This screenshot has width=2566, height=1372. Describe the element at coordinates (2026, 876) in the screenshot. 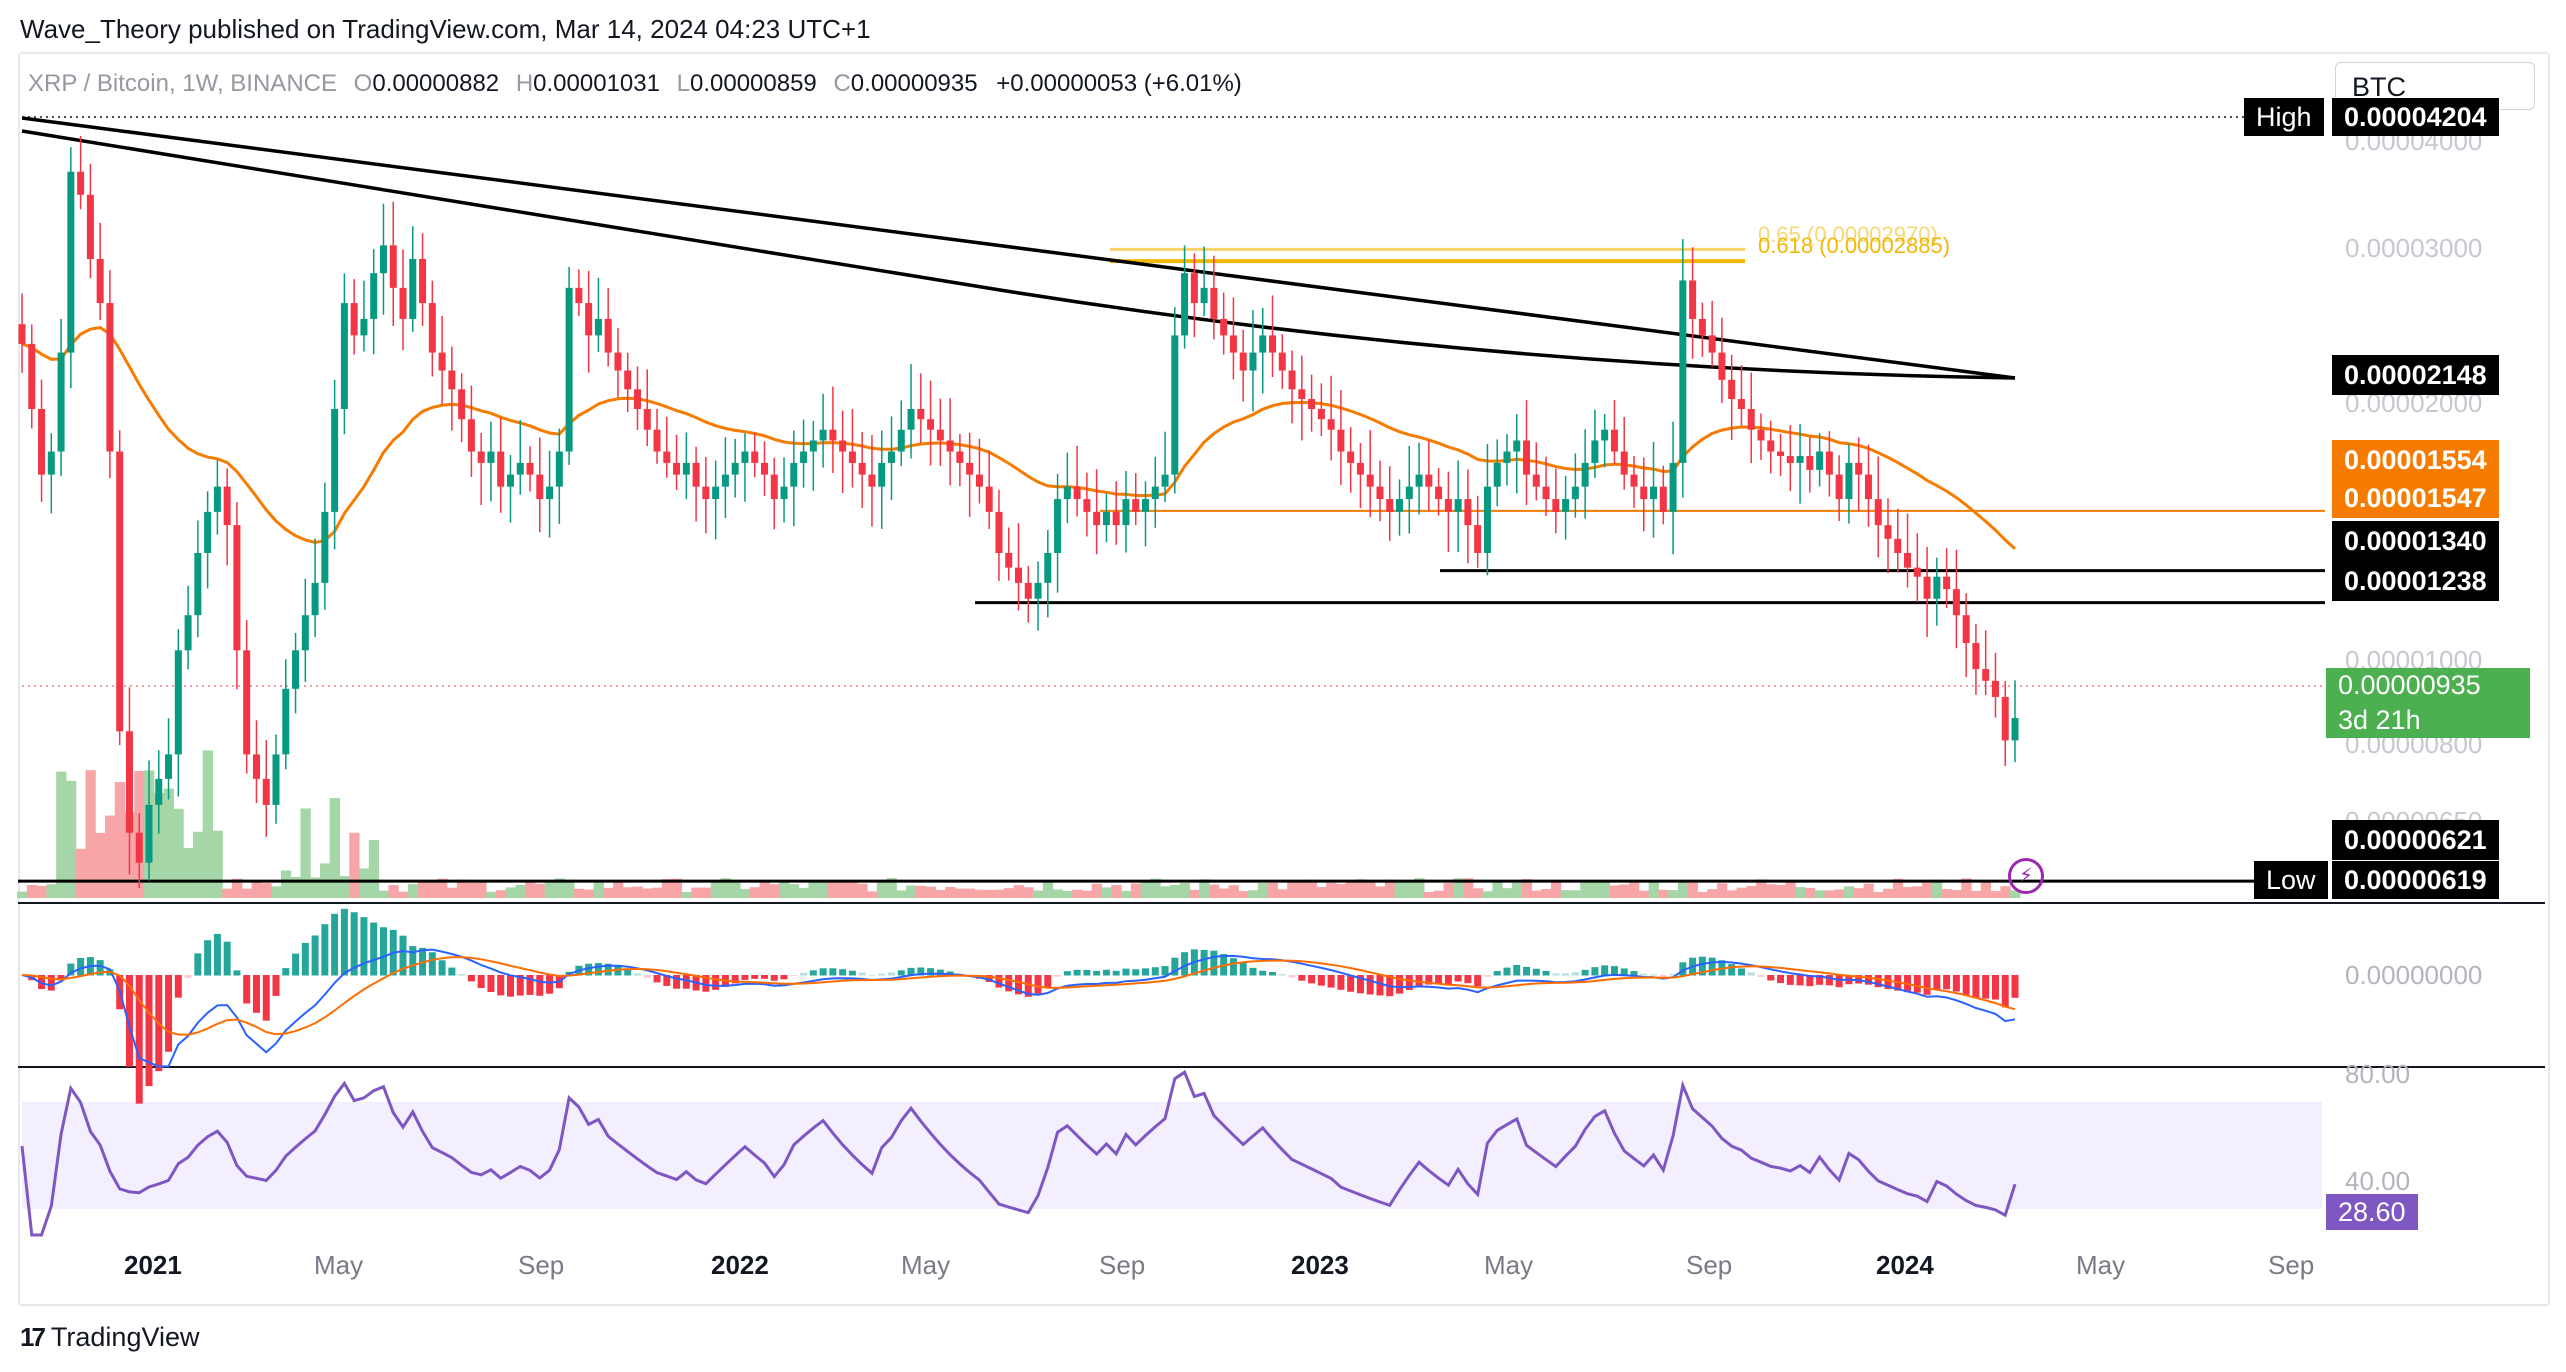

I see `alert-bolt-icon: ⚡` at that location.